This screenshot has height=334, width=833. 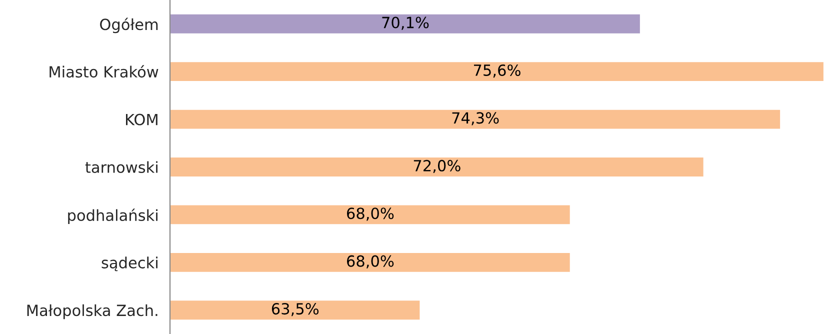 I want to click on data-label: 70,1%, so click(x=405, y=23).